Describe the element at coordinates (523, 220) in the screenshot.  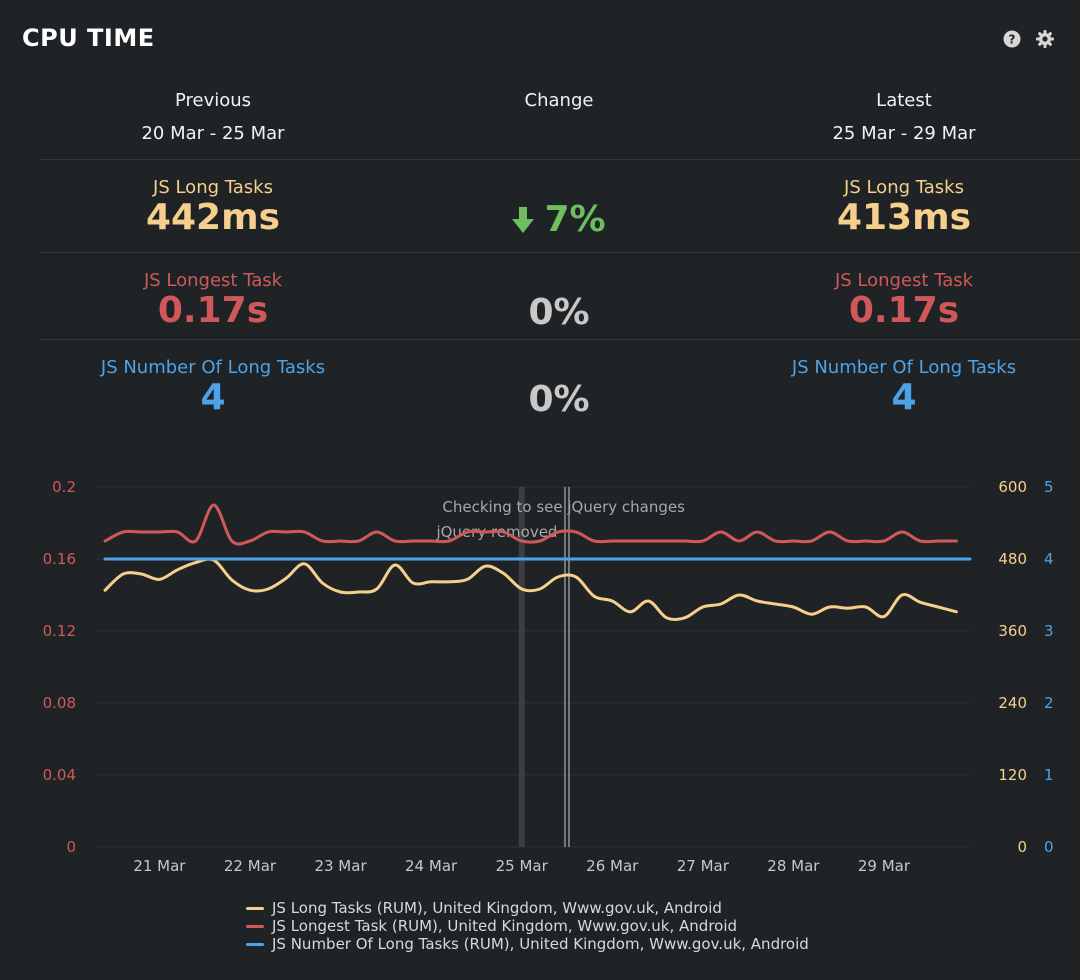
I see `arrow-down-icon` at that location.